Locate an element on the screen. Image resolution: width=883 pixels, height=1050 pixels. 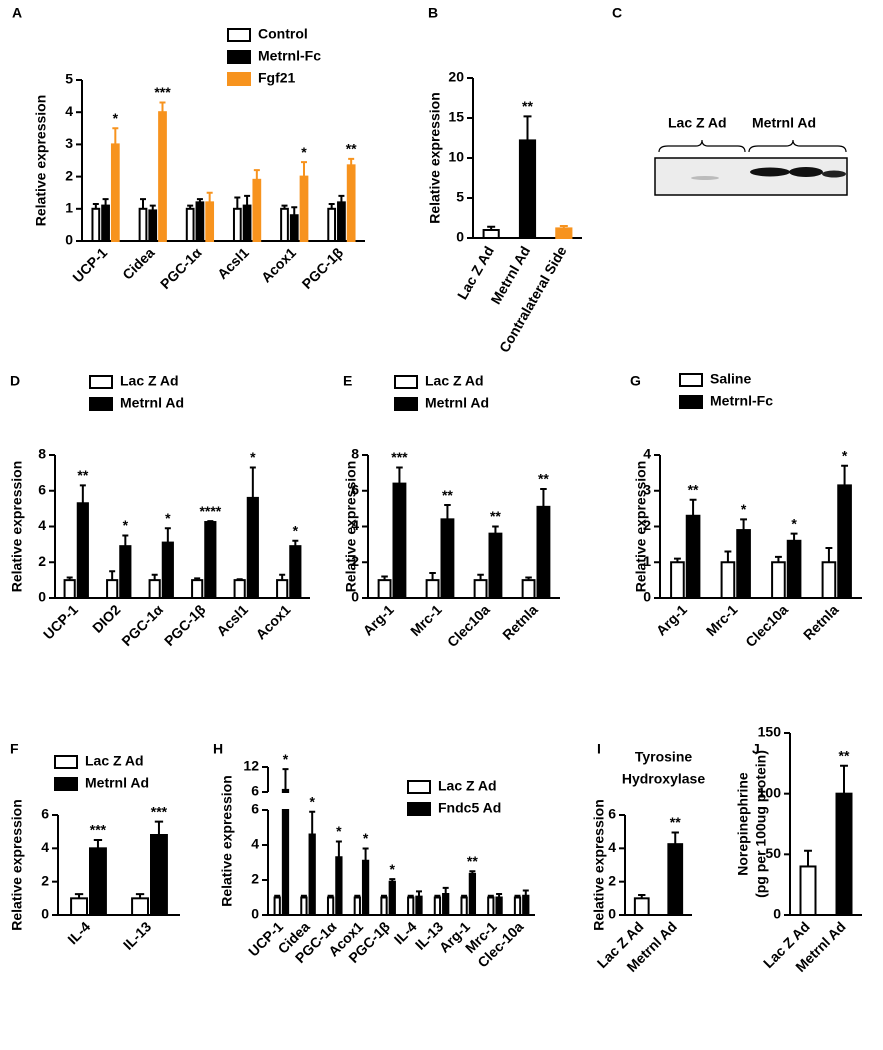
x-tick-label: PGC-1α is located at coordinates (142, 625).